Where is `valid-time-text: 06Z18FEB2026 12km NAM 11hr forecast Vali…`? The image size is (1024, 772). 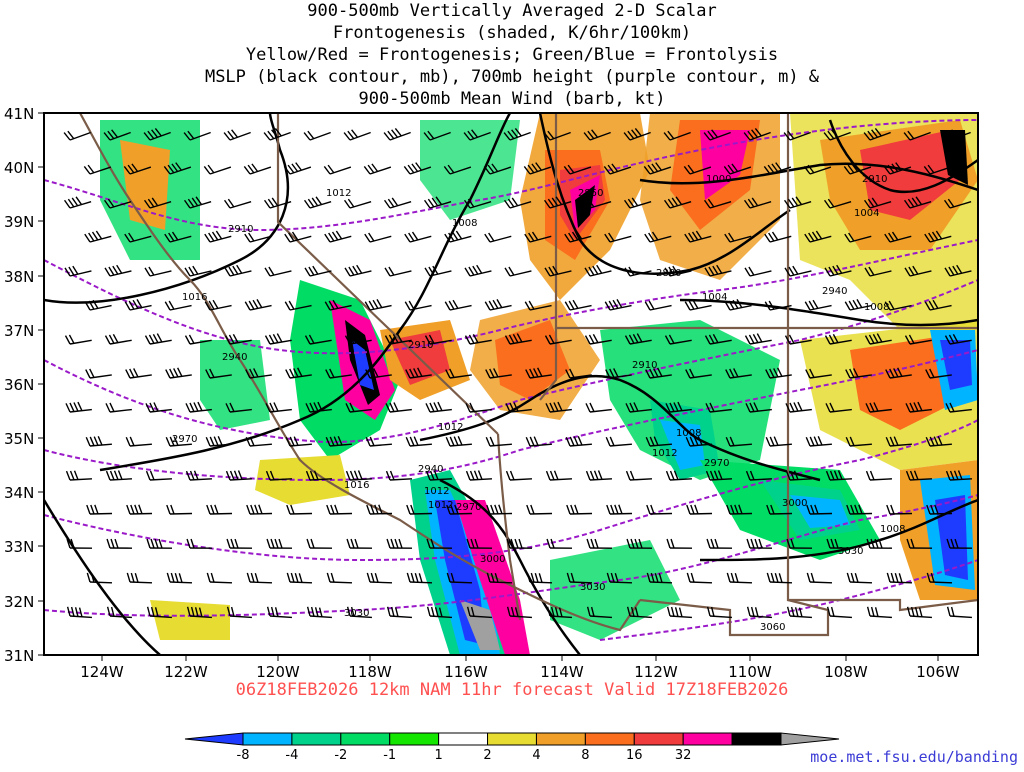
valid-time-text: 06Z18FEB2026 12km NAM 11hr forecast Vali… is located at coordinates (512, 690).